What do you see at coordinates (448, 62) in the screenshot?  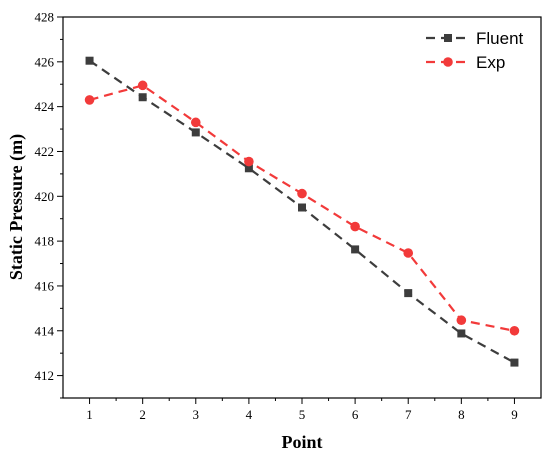 I see `legend-marker-exp` at bounding box center [448, 62].